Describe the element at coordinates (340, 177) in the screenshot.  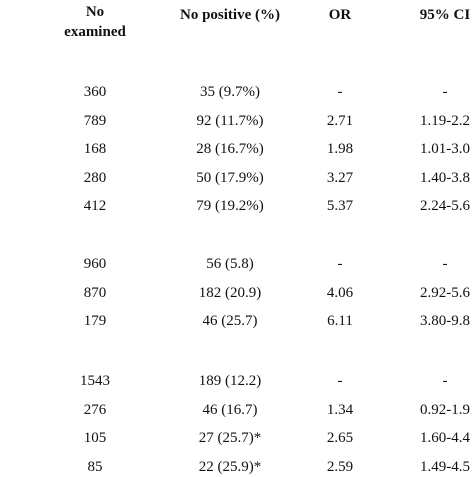
I see `table-cell: 3.27` at that location.